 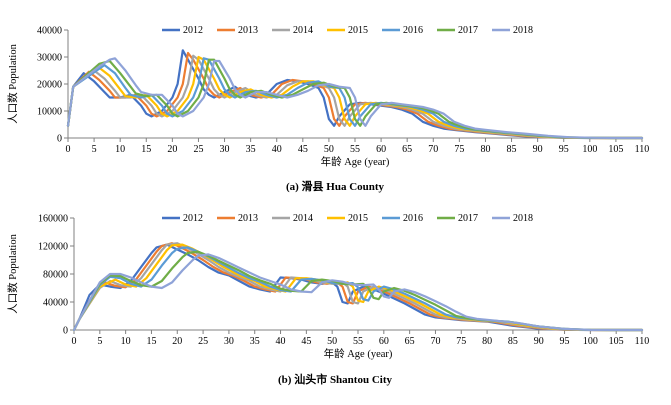 What do you see at coordinates (55, 275) in the screenshot?
I see `y-tick-label: 80000` at bounding box center [55, 275].